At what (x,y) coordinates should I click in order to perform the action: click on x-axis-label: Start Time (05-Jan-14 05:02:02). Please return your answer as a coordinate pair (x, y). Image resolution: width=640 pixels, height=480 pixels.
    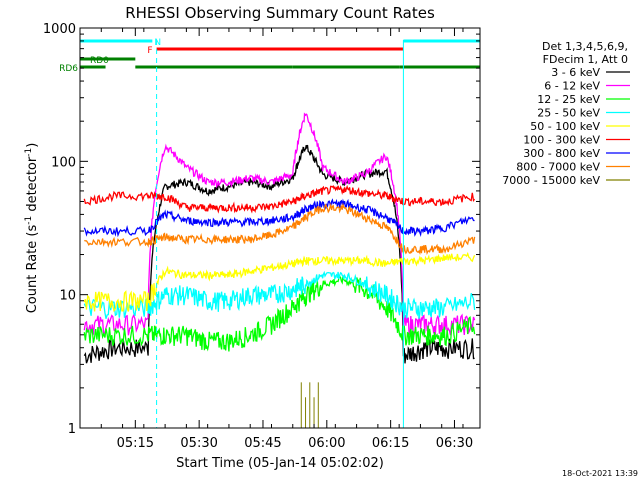
    Looking at the image, I should click on (280, 463).